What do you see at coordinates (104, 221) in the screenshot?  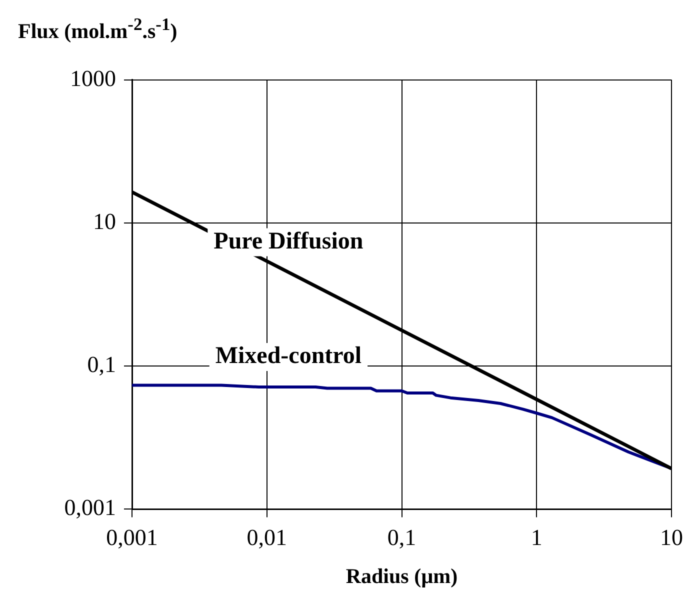 I see `y-tick-label: 10` at bounding box center [104, 221].